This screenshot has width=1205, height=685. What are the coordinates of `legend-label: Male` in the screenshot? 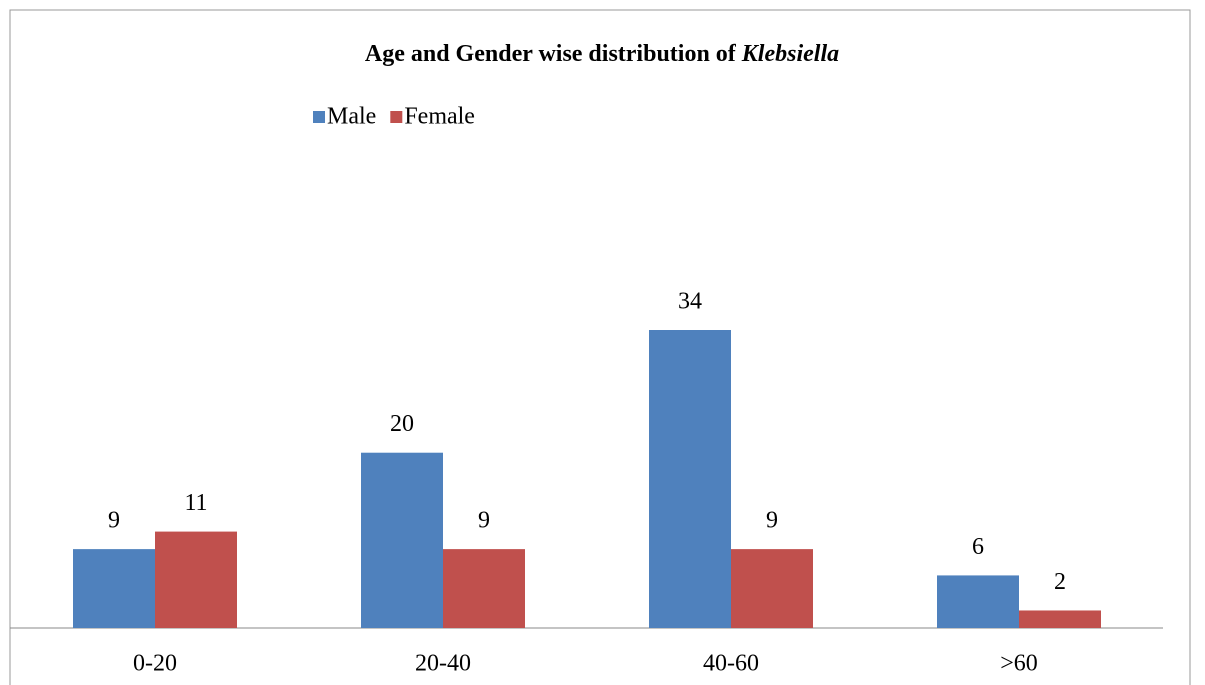 It's located at (351, 117).